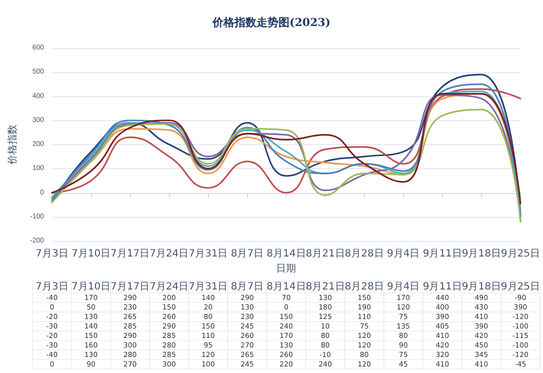  What do you see at coordinates (403, 254) in the screenshot?
I see `x-tick-label: 9月4日` at bounding box center [403, 254].